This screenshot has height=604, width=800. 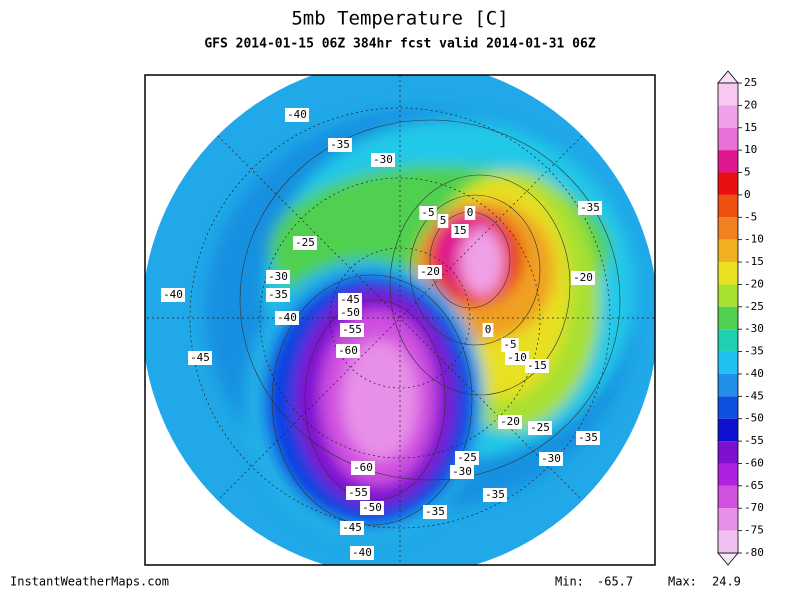 I want to click on colorbar-label: 10, so click(x=750, y=149).